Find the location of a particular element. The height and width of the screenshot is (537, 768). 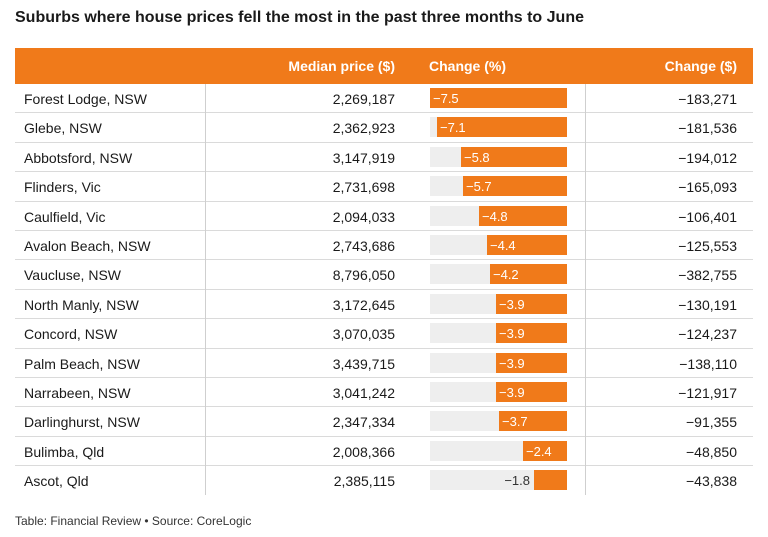

change-bar-track: −2.4 is located at coordinates (498, 450).